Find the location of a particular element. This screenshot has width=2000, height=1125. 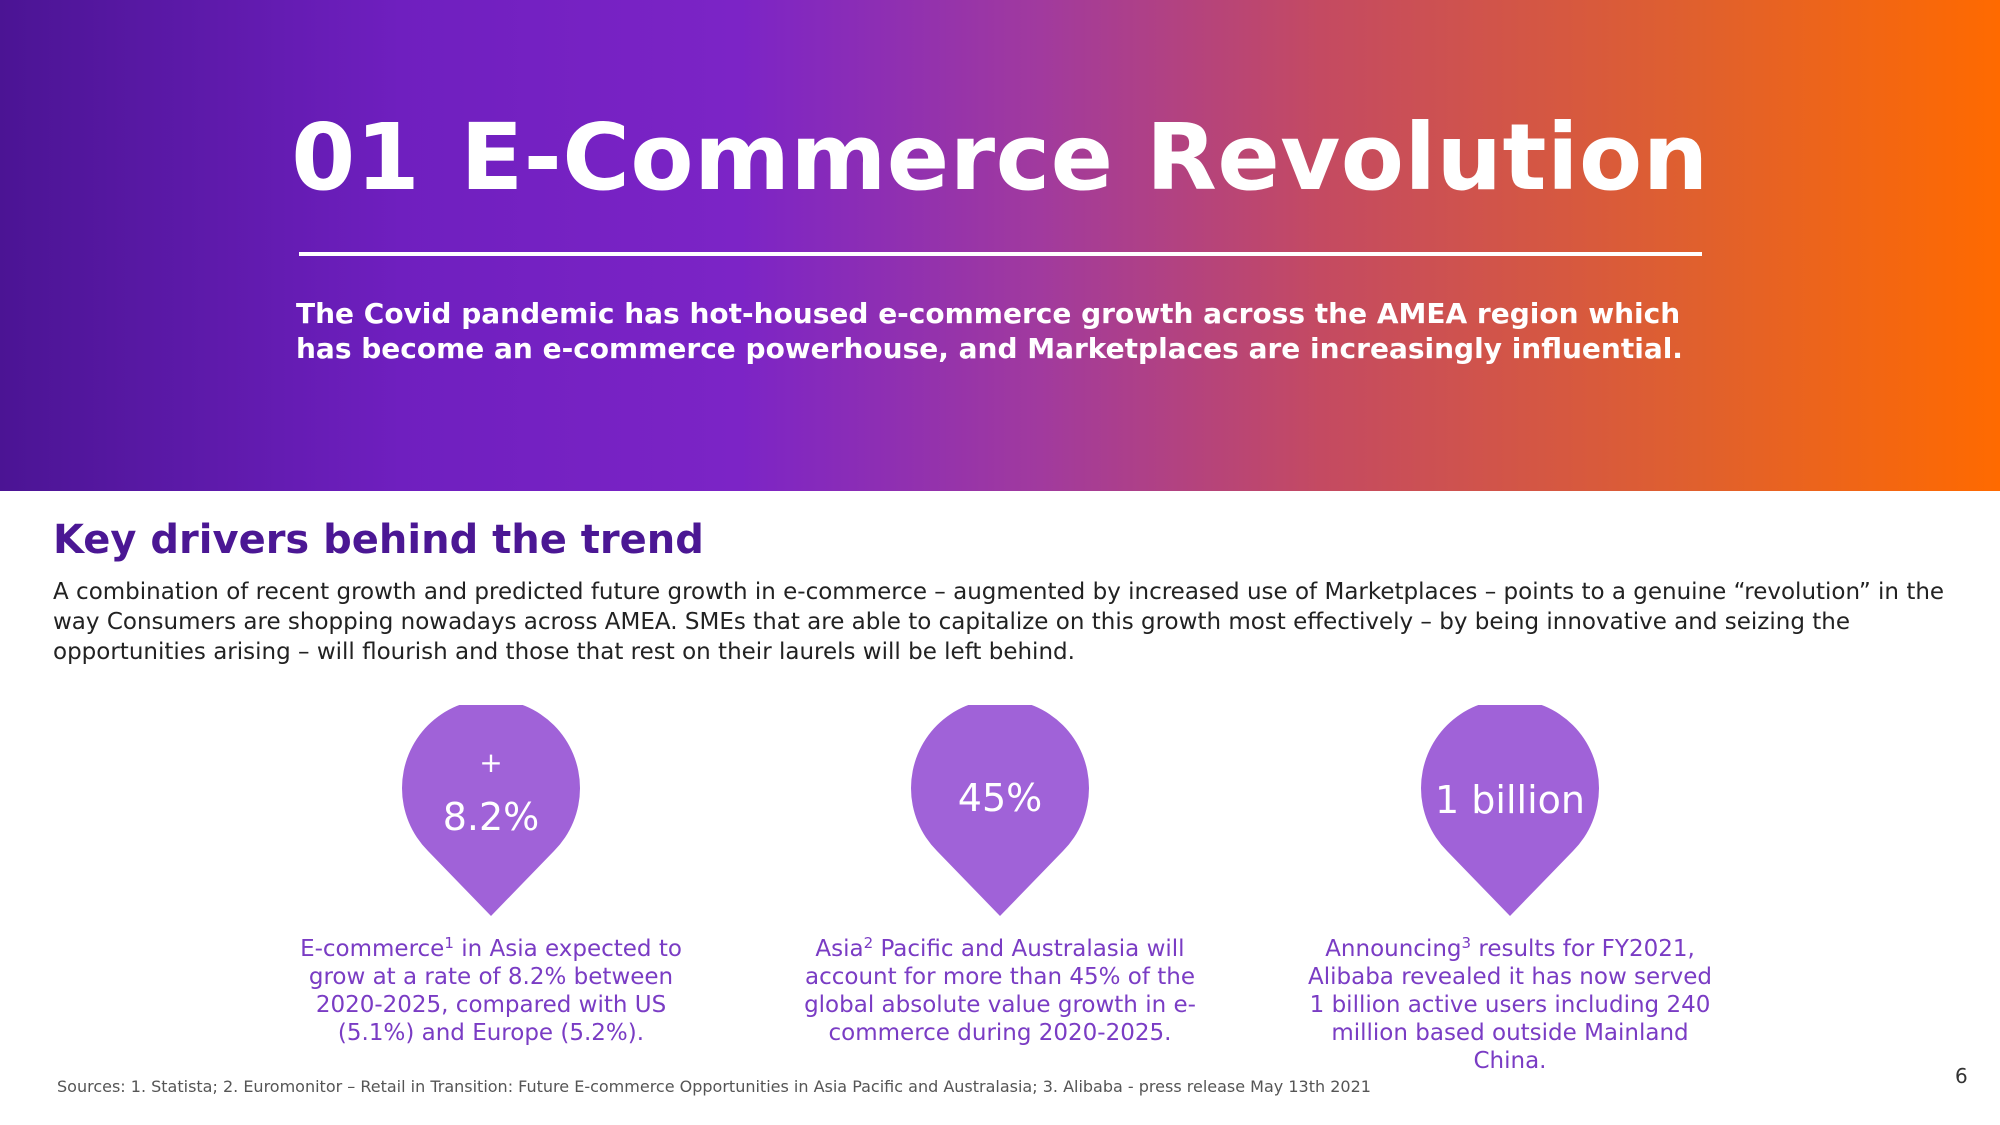

section-number: 01 is located at coordinates (356, 157).